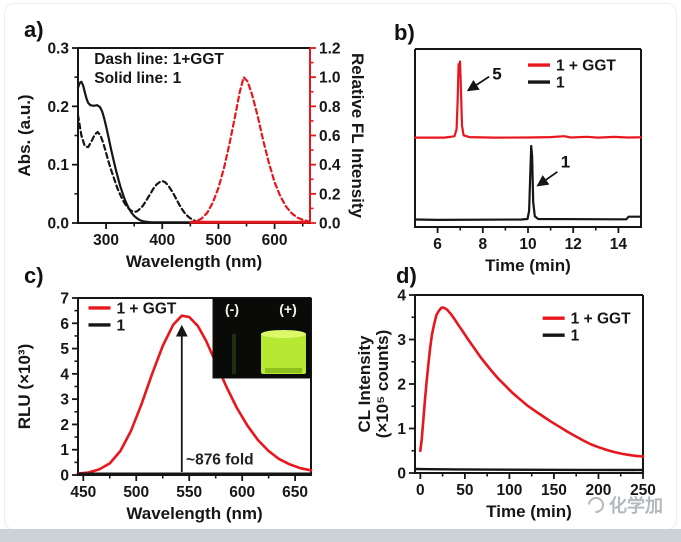 This screenshot has width=681, height=542. I want to click on svg-text: 7, so click(64, 299).